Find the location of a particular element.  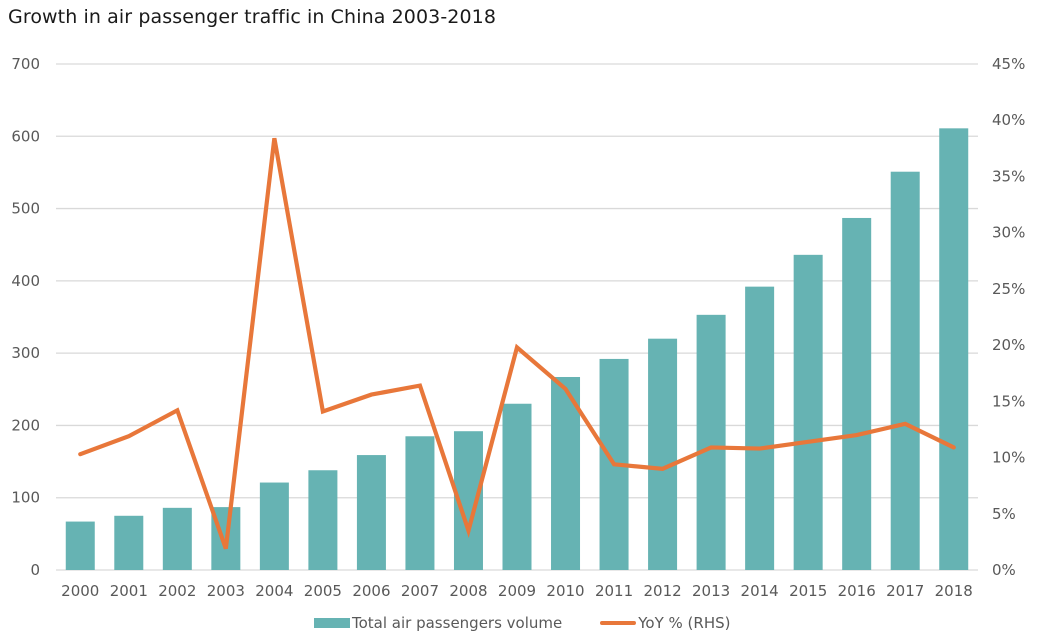

x-tick-label: 2009 is located at coordinates (517, 591).